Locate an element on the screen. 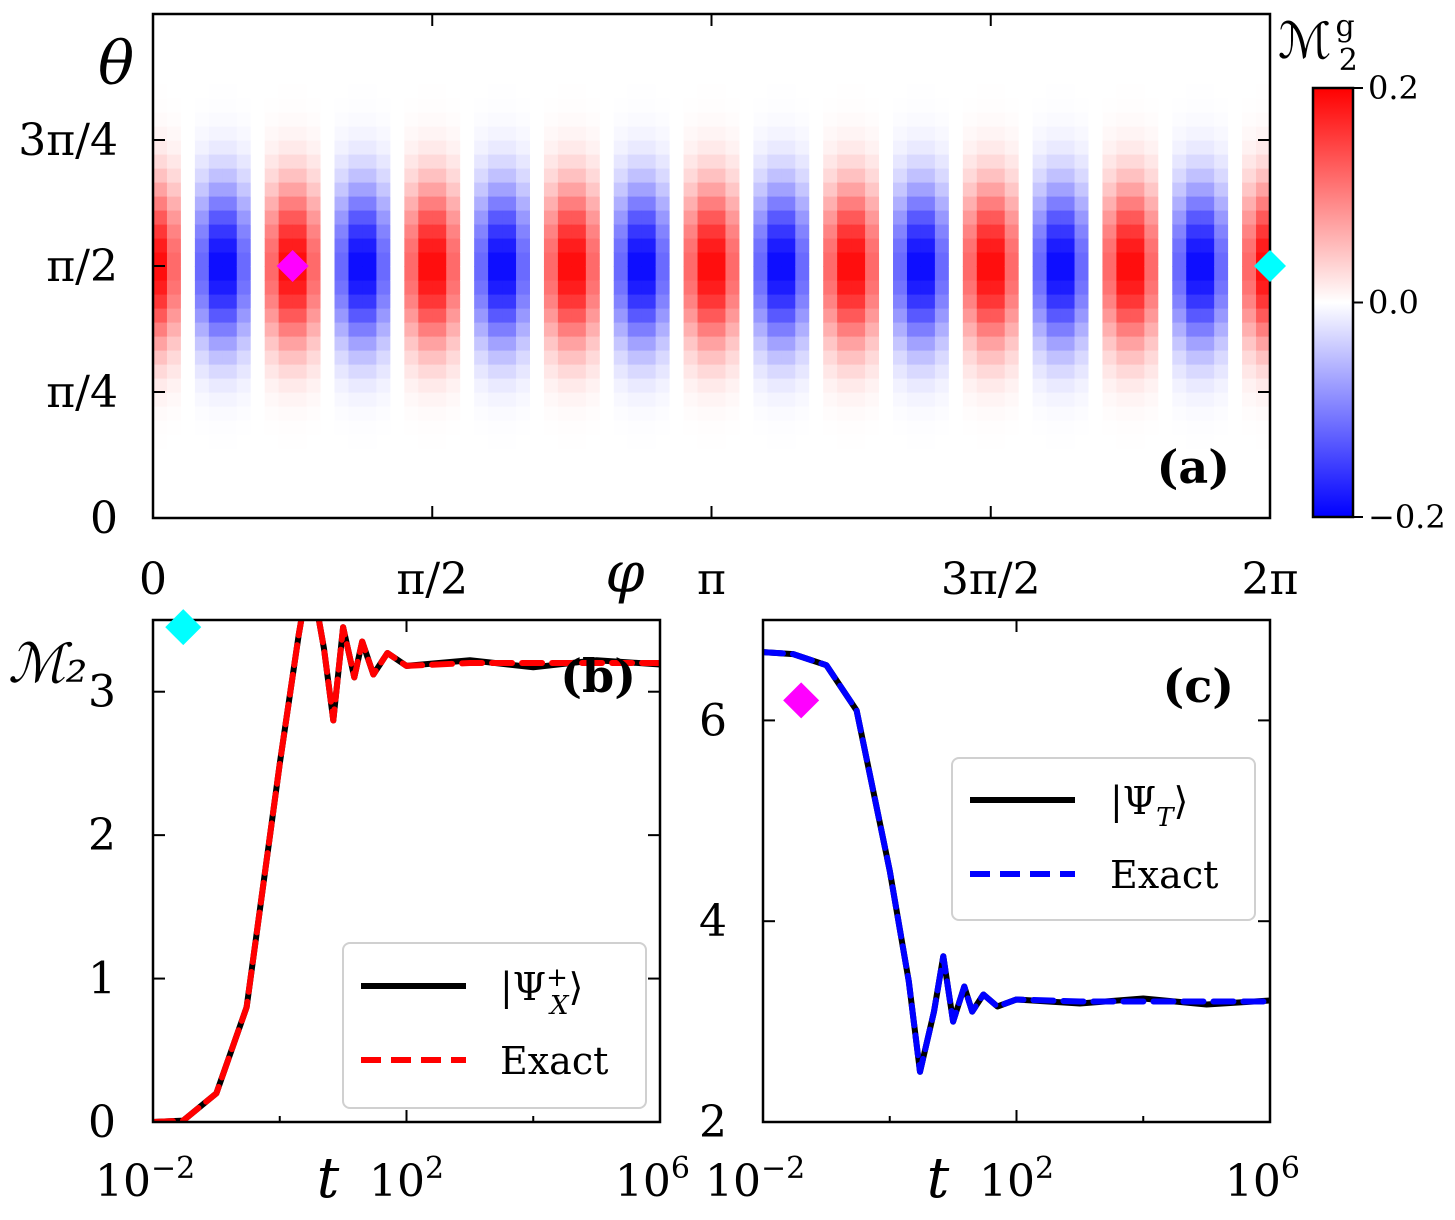 The image size is (1455, 1220). y-tick-label: 0 is located at coordinates (102, 1122).